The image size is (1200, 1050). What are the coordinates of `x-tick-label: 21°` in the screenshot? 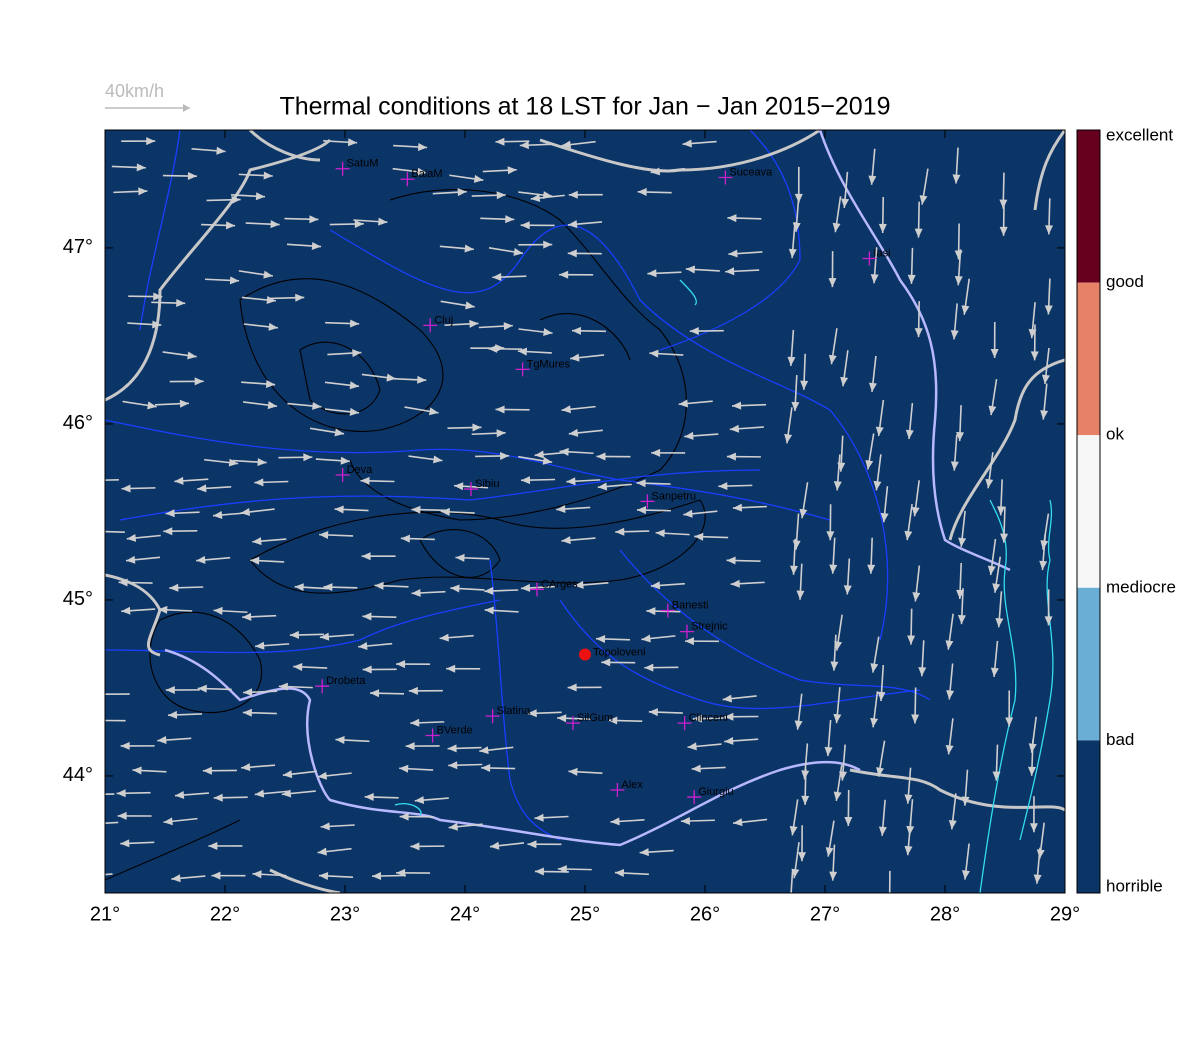 It's located at (105, 914).